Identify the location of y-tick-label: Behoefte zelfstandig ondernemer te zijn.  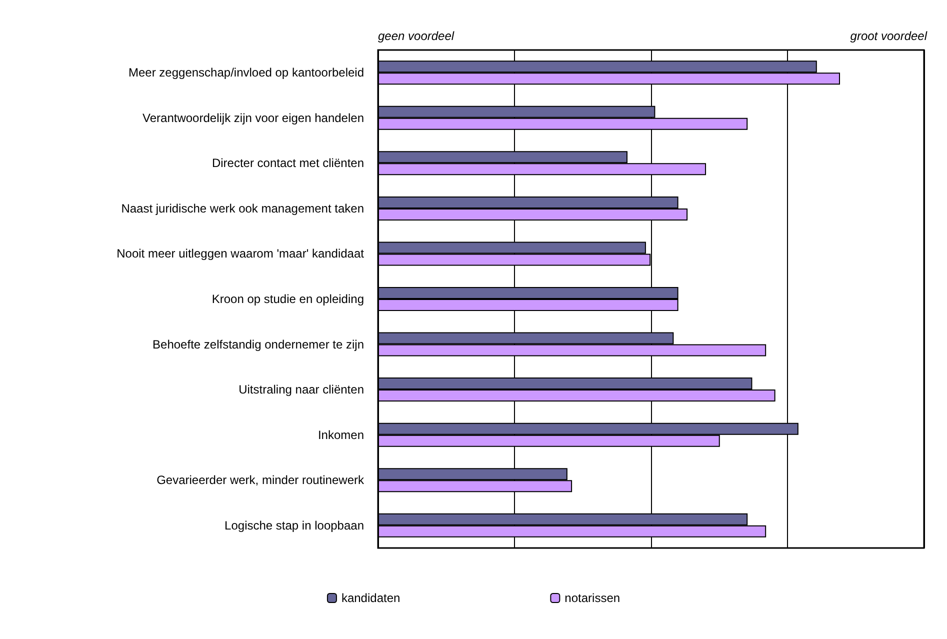
(258, 344).